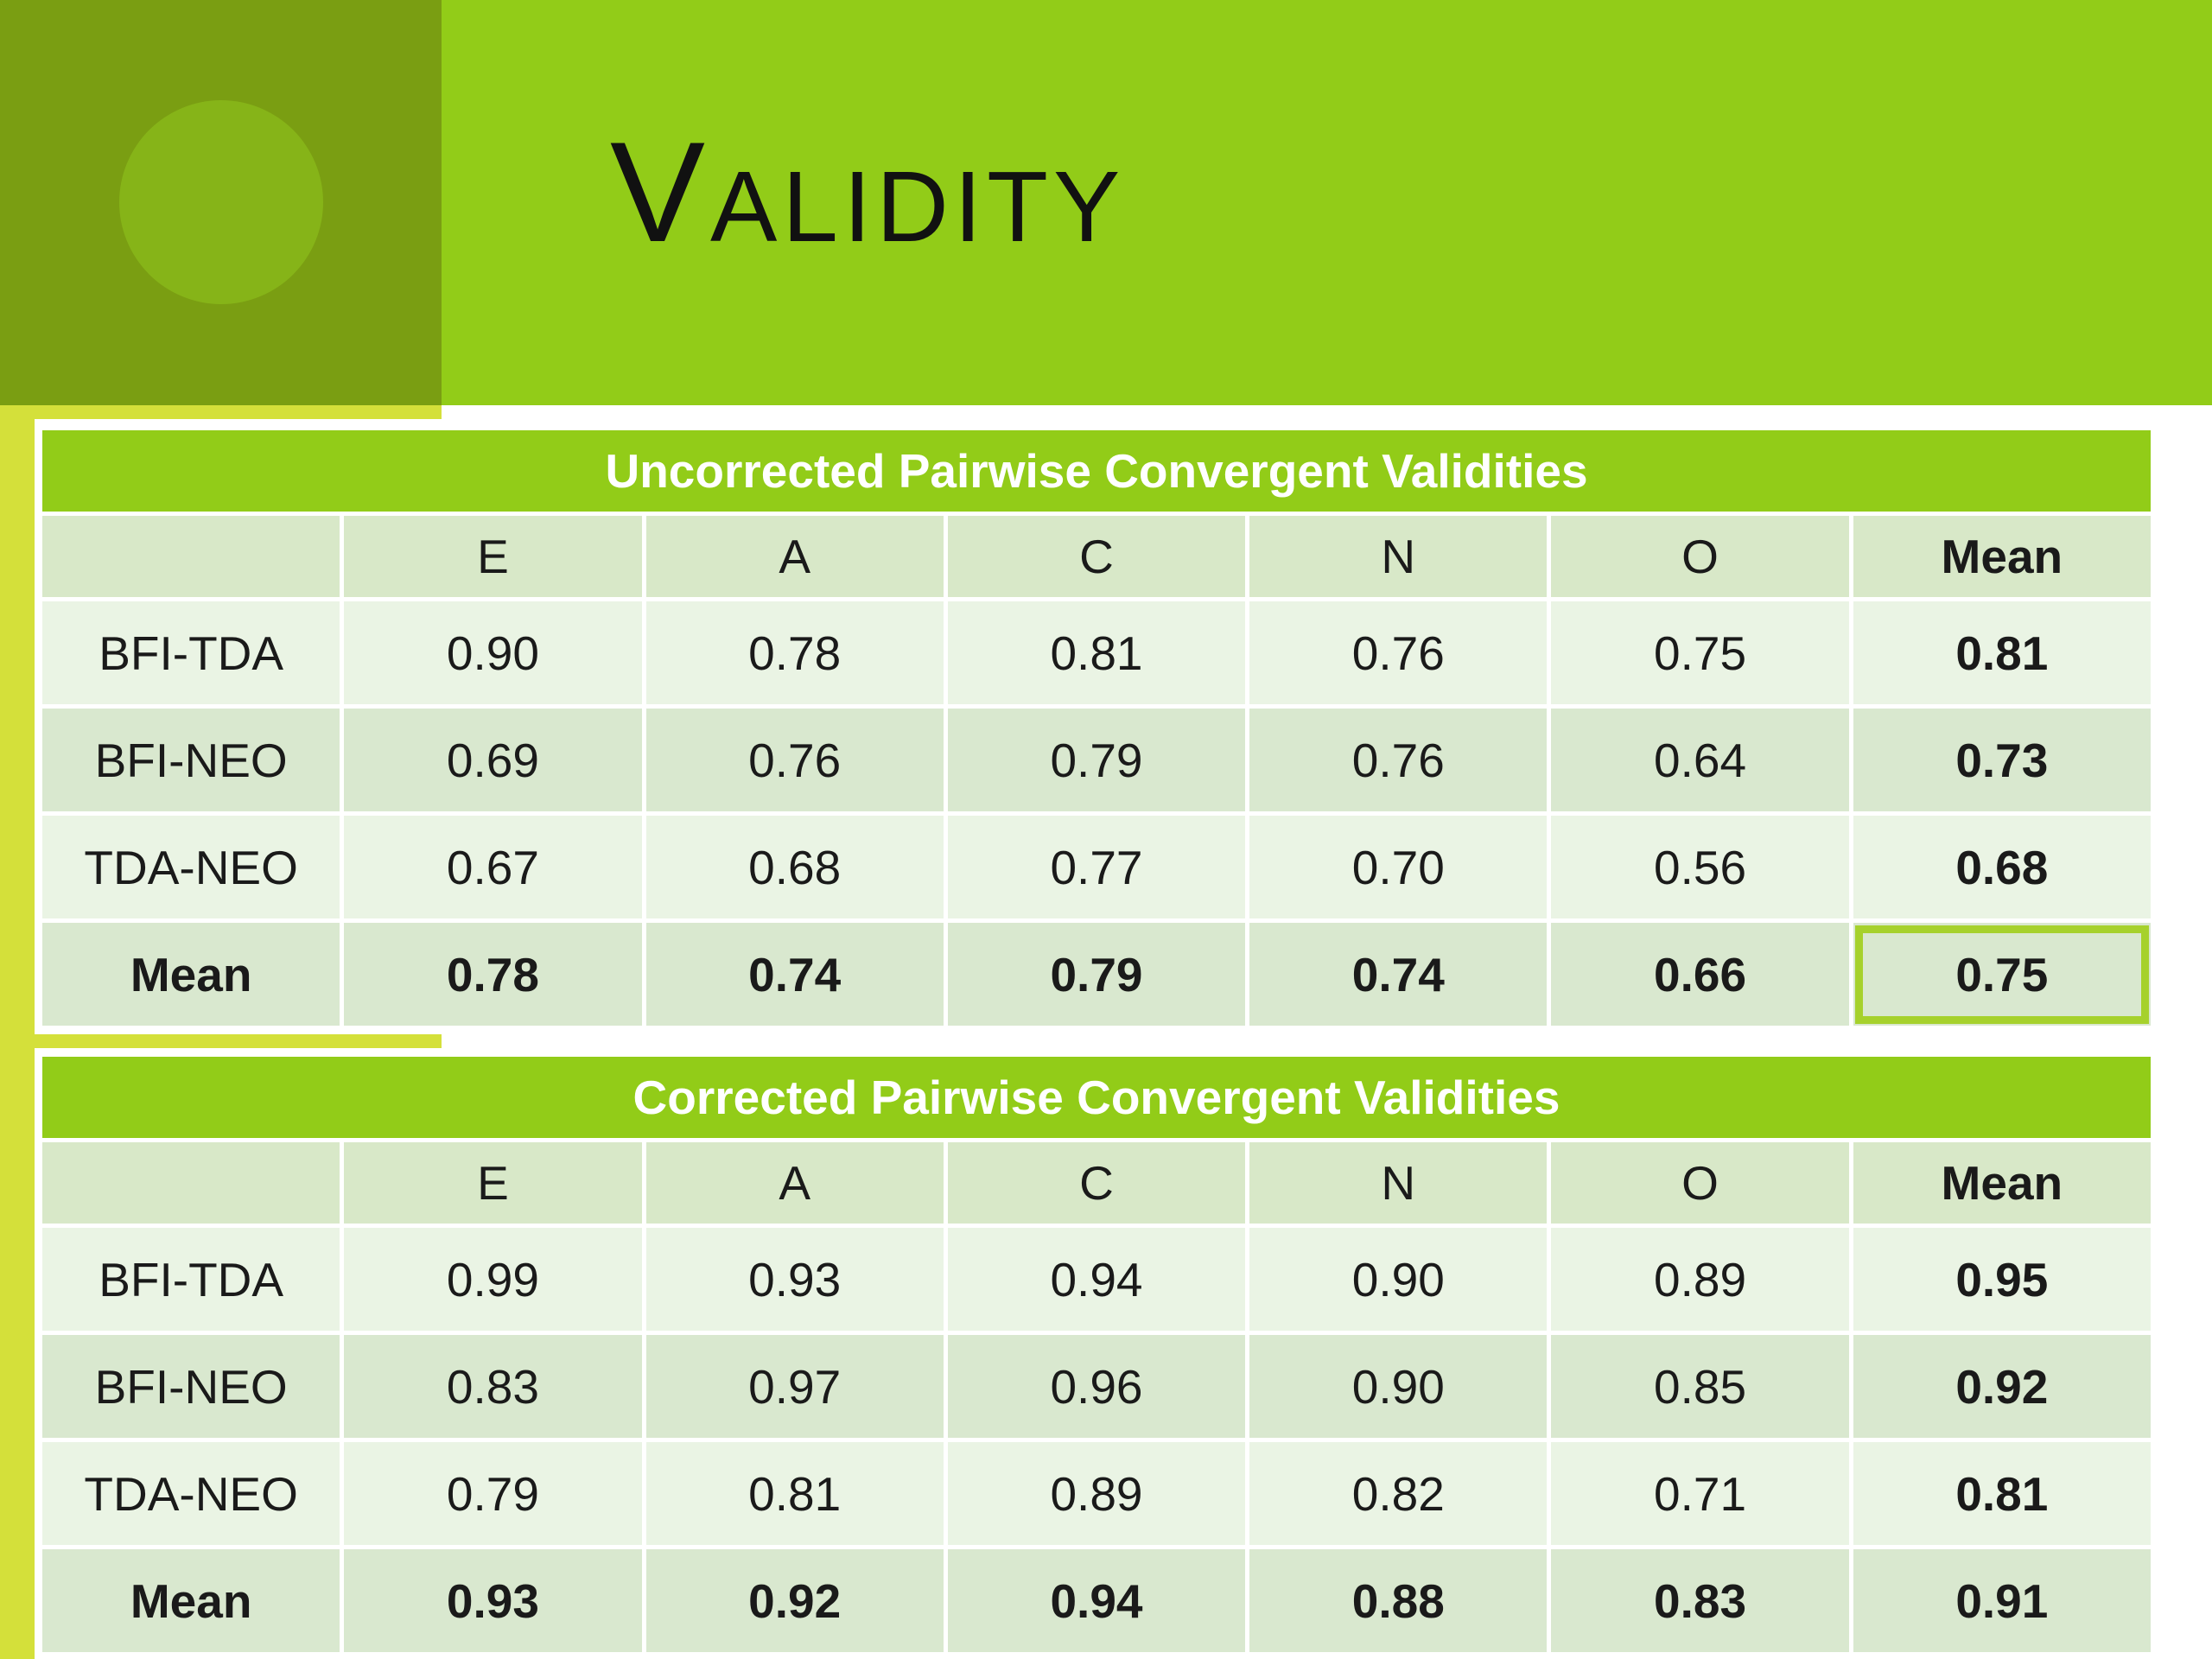 The height and width of the screenshot is (1659, 2212). What do you see at coordinates (1398, 867) in the screenshot?
I see `table-cell: 0.70` at bounding box center [1398, 867].